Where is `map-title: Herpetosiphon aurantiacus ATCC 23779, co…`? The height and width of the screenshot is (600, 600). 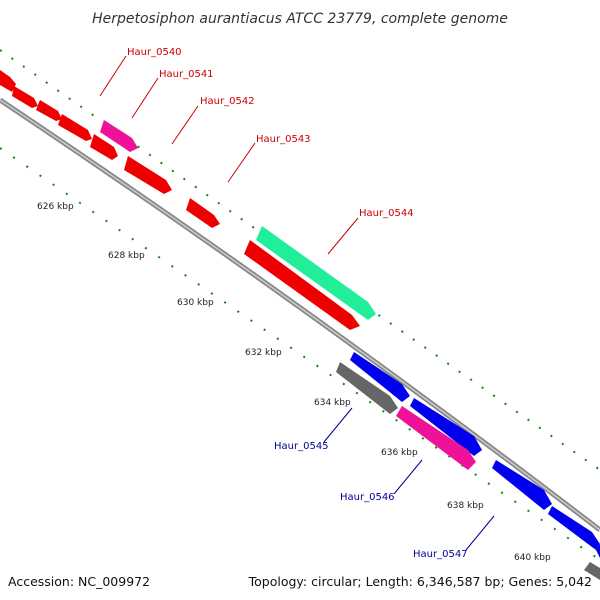
map-title: Herpetosiphon aurantiacus ATCC 23779, co… is located at coordinates (300, 19).